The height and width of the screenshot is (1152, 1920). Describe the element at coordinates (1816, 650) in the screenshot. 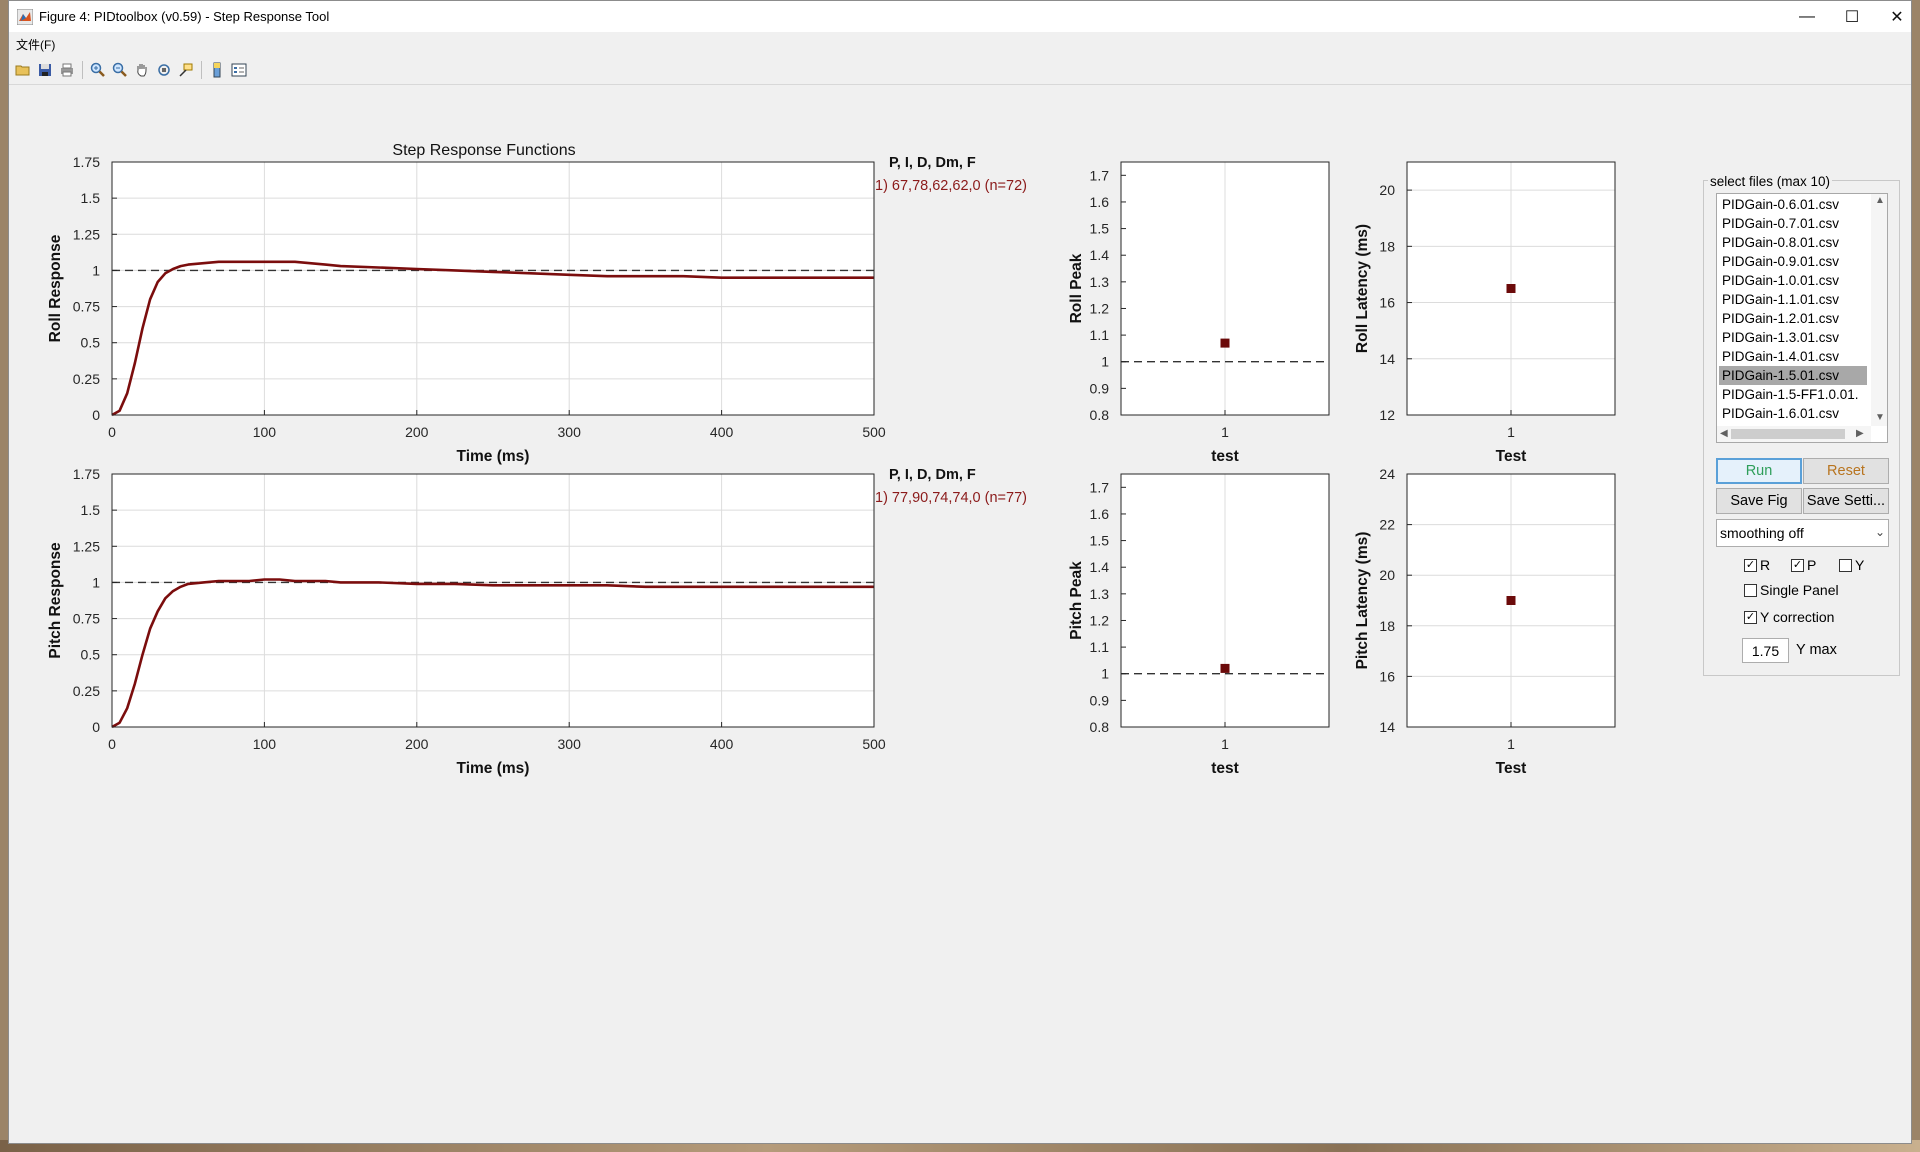

I see `ymax-label: Y max` at that location.